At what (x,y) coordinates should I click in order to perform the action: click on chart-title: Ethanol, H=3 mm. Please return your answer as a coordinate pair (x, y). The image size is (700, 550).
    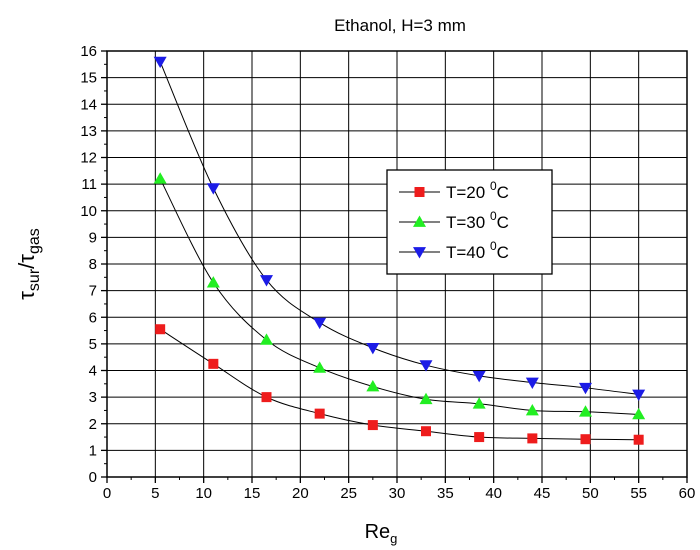
    Looking at the image, I should click on (400, 25).